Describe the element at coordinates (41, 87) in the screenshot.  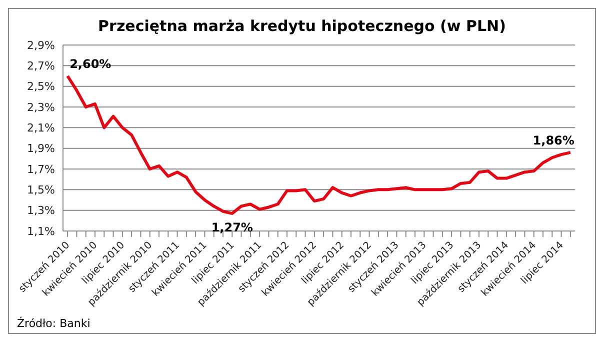
I see `y-tick-label: 2,5%` at that location.